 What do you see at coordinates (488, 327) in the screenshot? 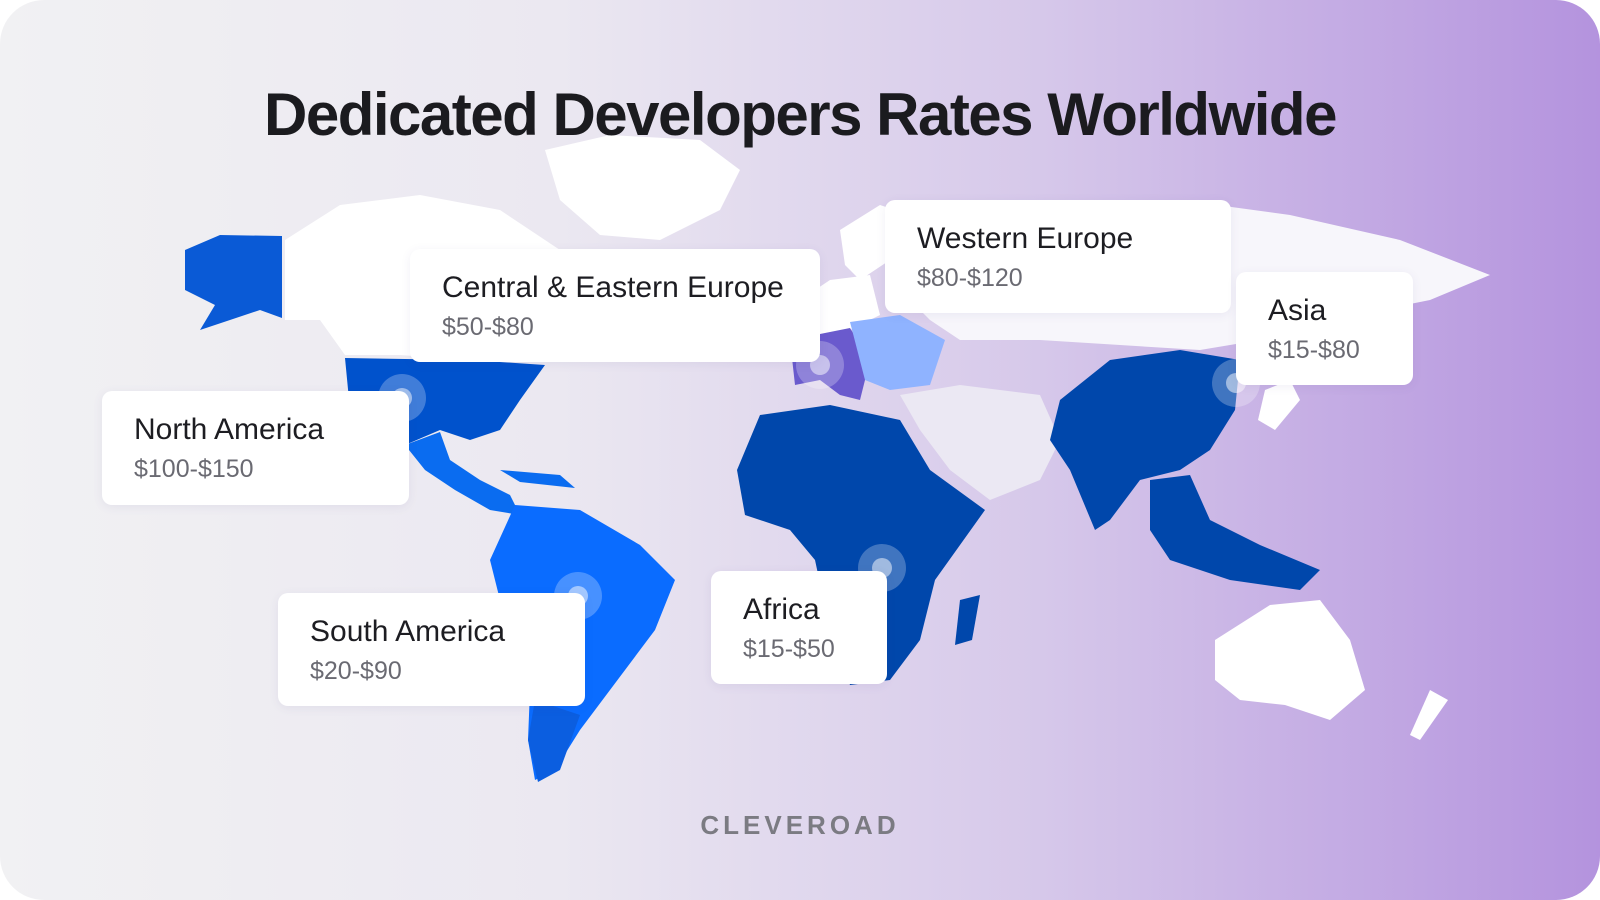
I see `region-rate: $50-$80` at bounding box center [488, 327].